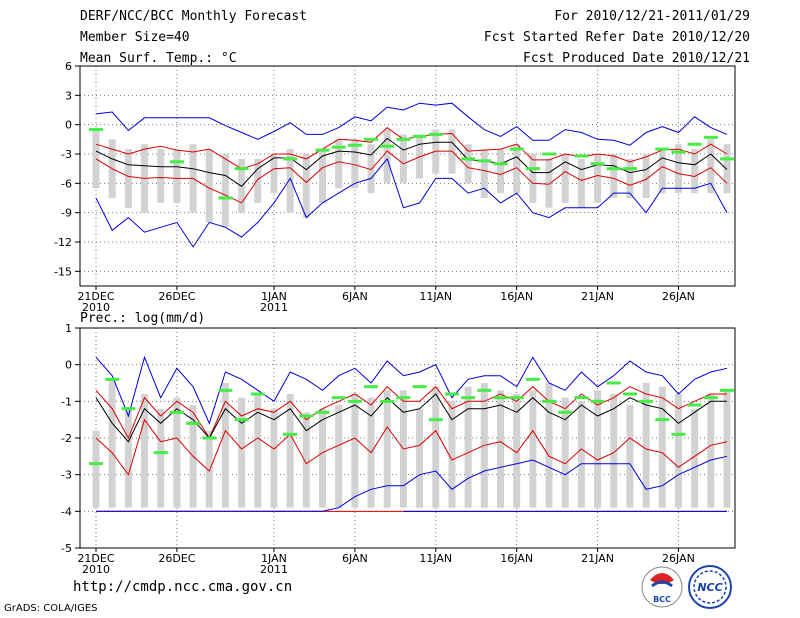  I want to click on temp-variable-label: Mean Surf. Temp.: °C, so click(158, 58).